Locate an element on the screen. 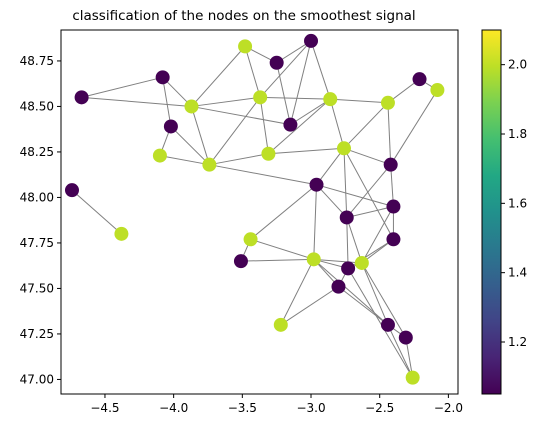 The image size is (541, 433). y-tick-label: 47.00 is located at coordinates (37, 379).